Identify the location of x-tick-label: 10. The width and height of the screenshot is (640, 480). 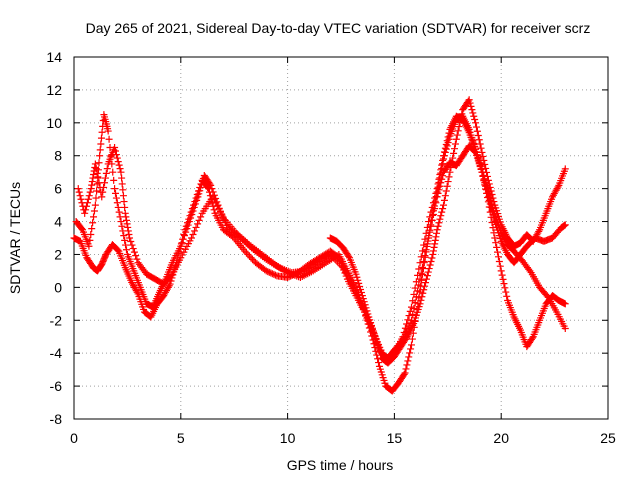
(288, 438).